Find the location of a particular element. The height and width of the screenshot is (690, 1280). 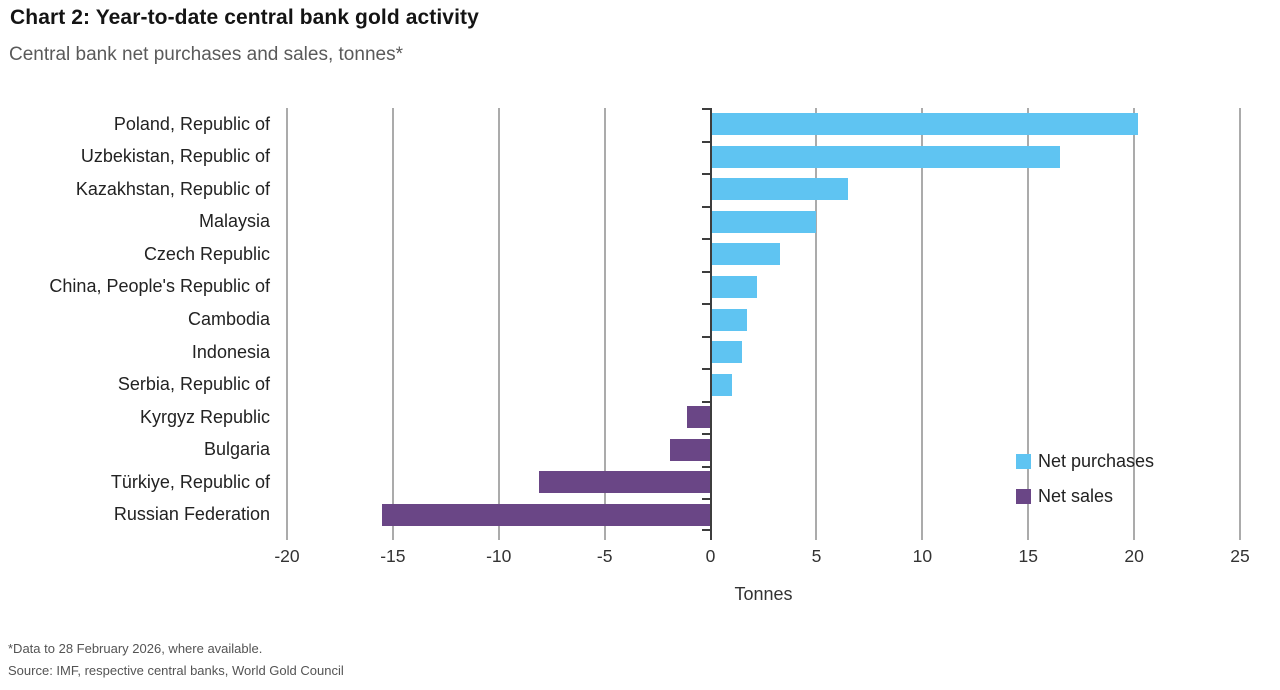

x-axis-tick-labels: -20 -15 -10 -5 0 5 10 15 20 25 is located at coordinates (761, 558).